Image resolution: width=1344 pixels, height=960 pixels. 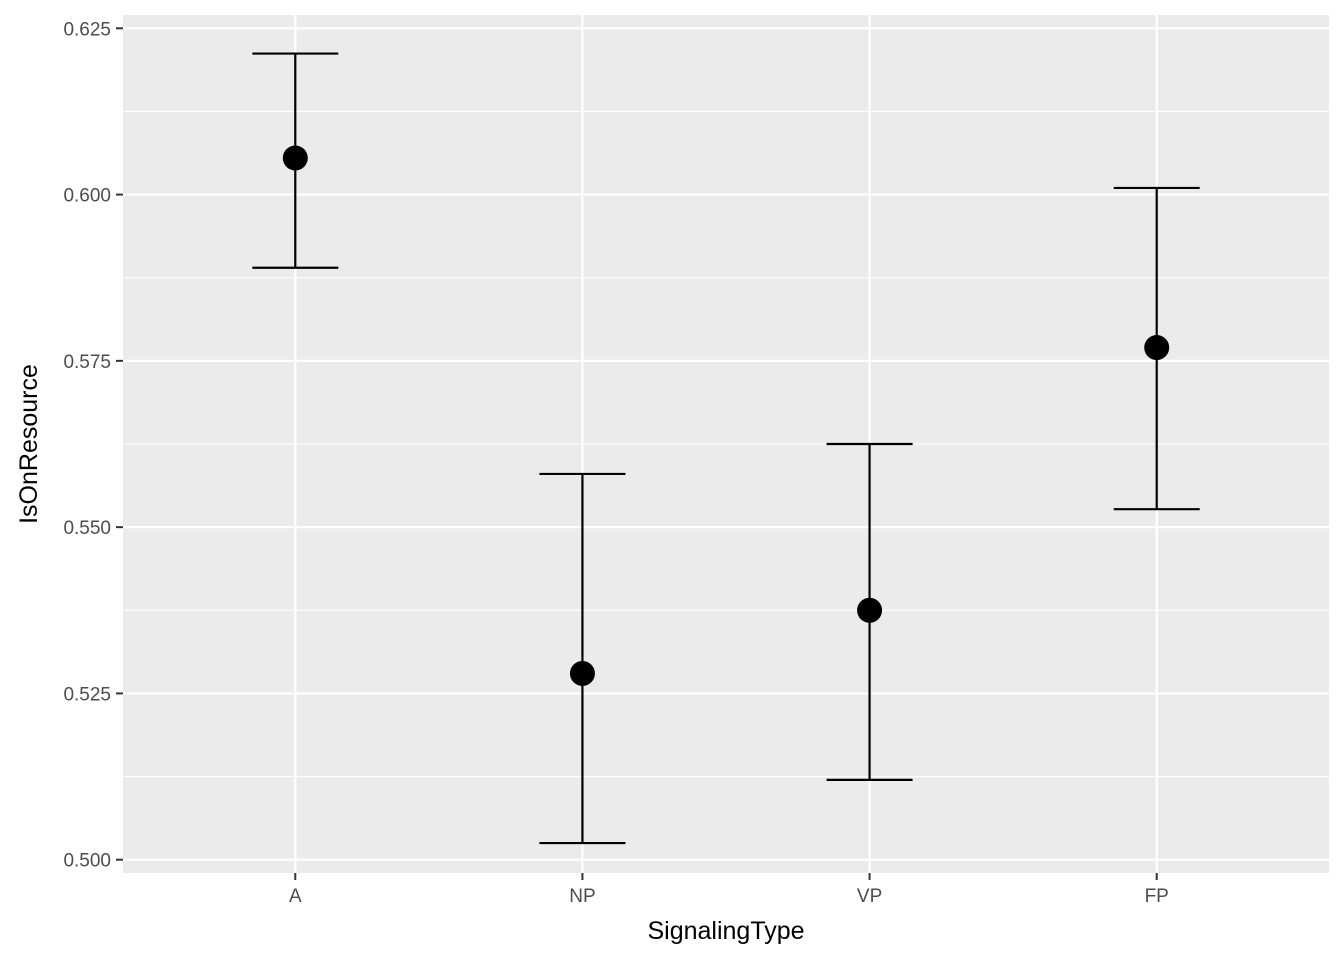 What do you see at coordinates (87, 694) in the screenshot?
I see `y-tick-label: 0.525` at bounding box center [87, 694].